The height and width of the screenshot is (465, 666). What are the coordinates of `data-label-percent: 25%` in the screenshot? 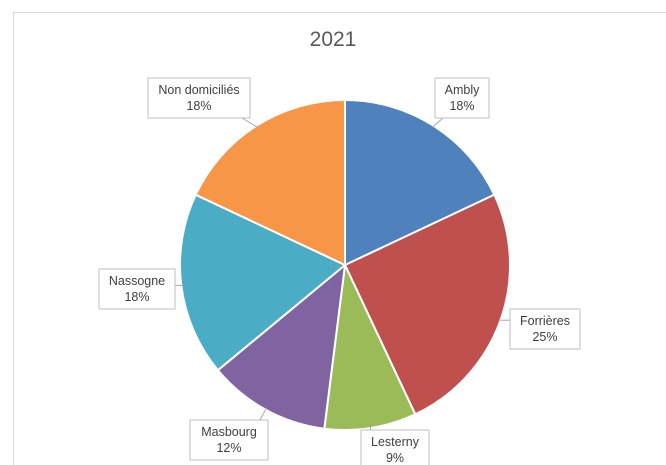 It's located at (544, 337).